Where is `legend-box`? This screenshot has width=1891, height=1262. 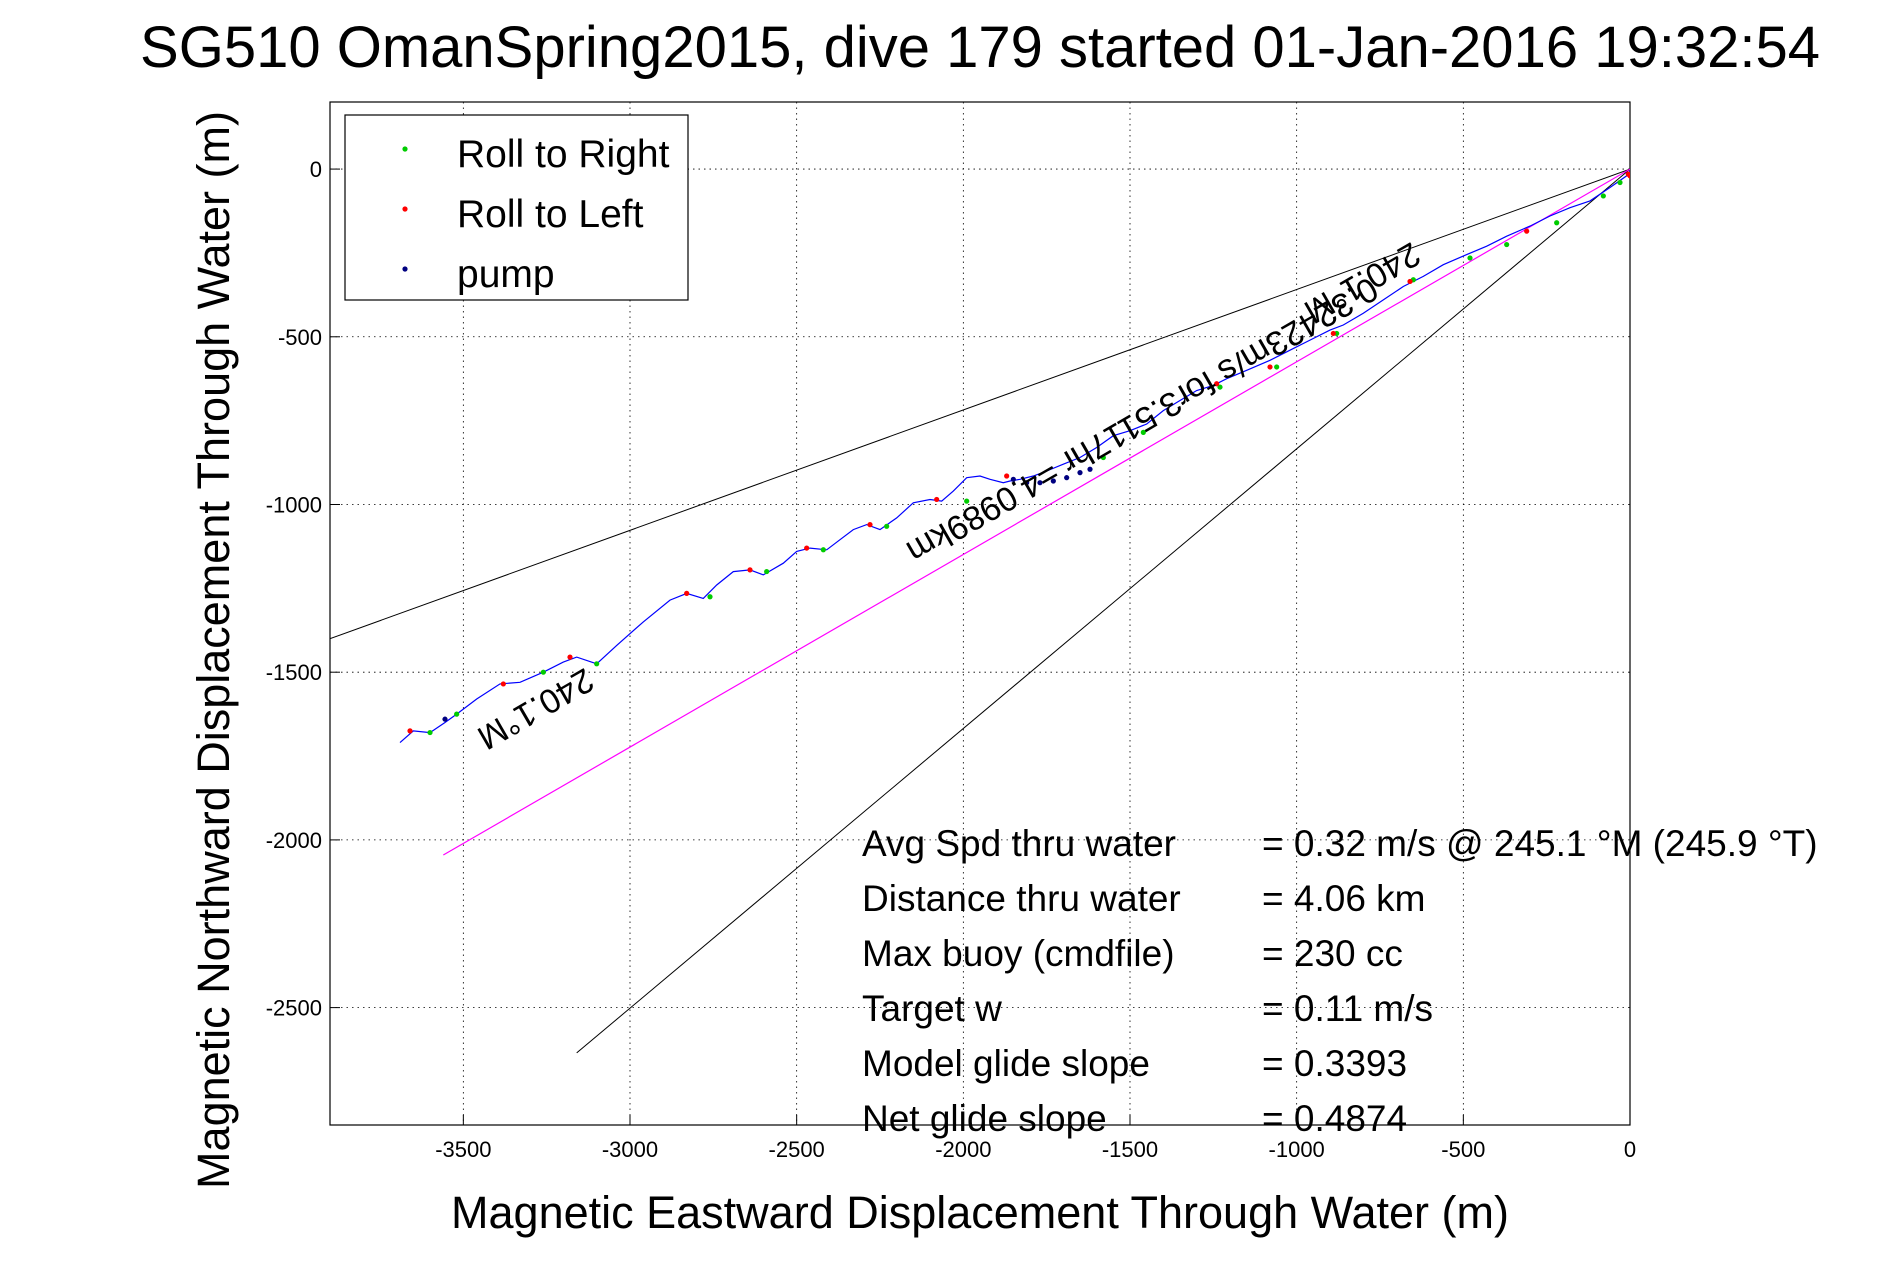
legend-box is located at coordinates (516, 207).